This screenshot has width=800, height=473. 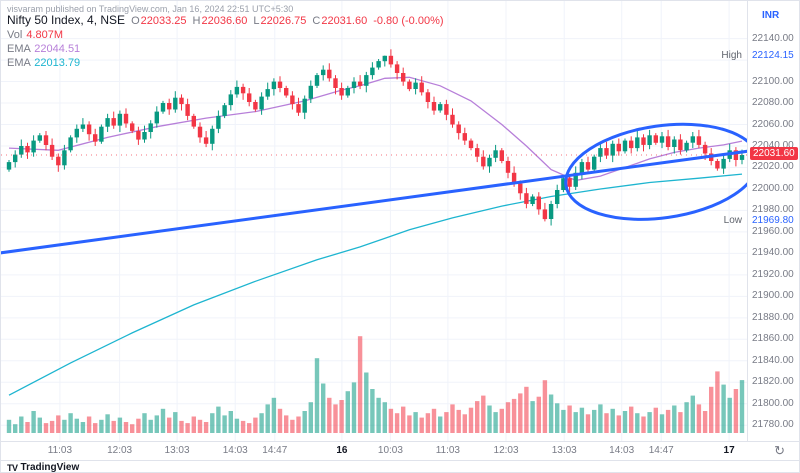 What do you see at coordinates (773, 103) in the screenshot?
I see `price-tick: 22080.00` at bounding box center [773, 103].